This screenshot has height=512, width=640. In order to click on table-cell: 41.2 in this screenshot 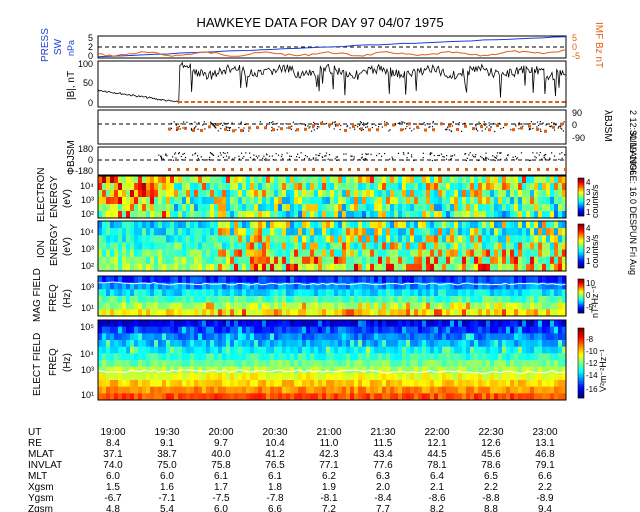, I will do `click(275, 454)`.